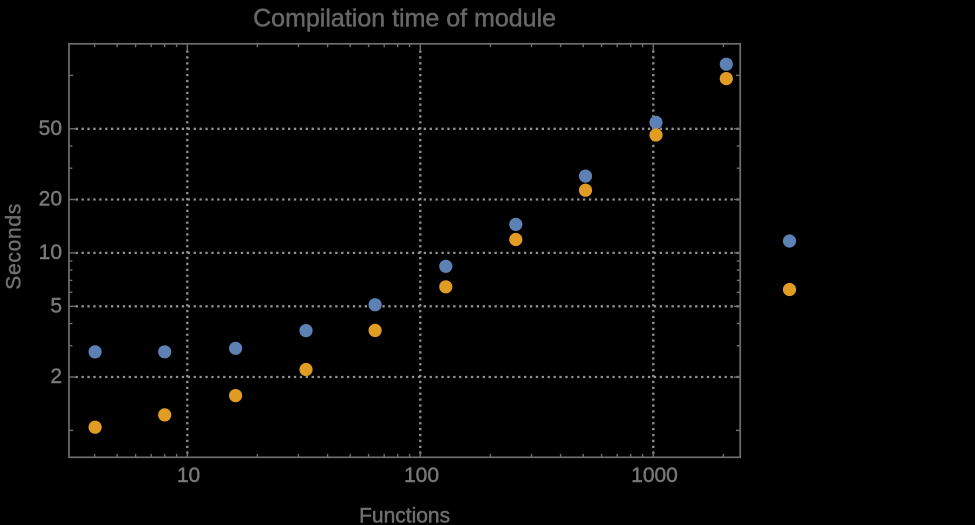 The image size is (975, 525). I want to click on svg-text: 50, so click(50, 128).